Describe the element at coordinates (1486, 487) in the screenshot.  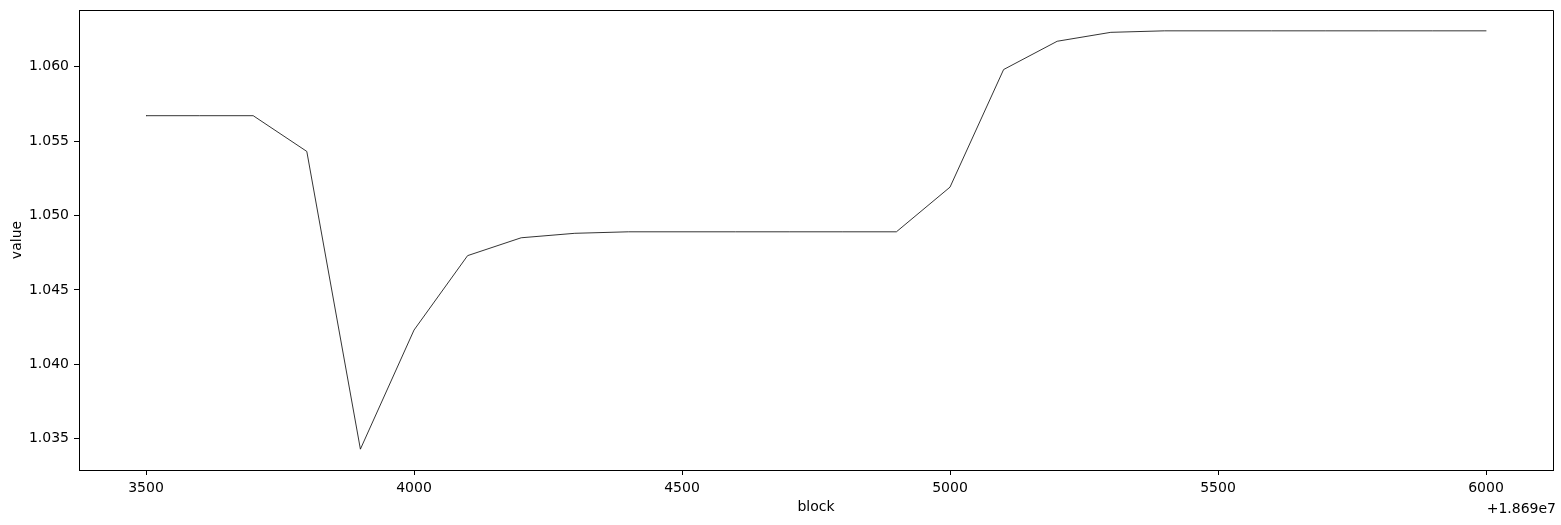
I see `x-tick-label: 6000` at that location.